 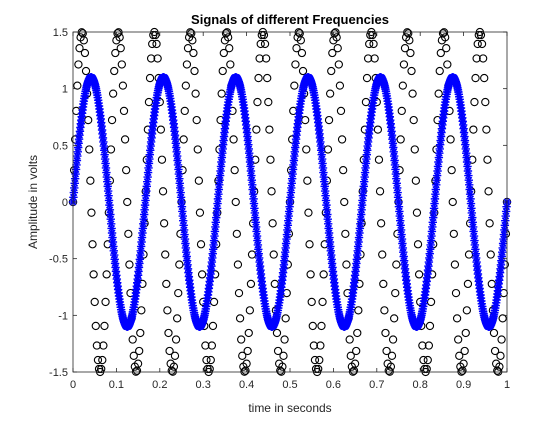 What do you see at coordinates (246, 385) in the screenshot?
I see `x-tick-label: 0.4` at bounding box center [246, 385].